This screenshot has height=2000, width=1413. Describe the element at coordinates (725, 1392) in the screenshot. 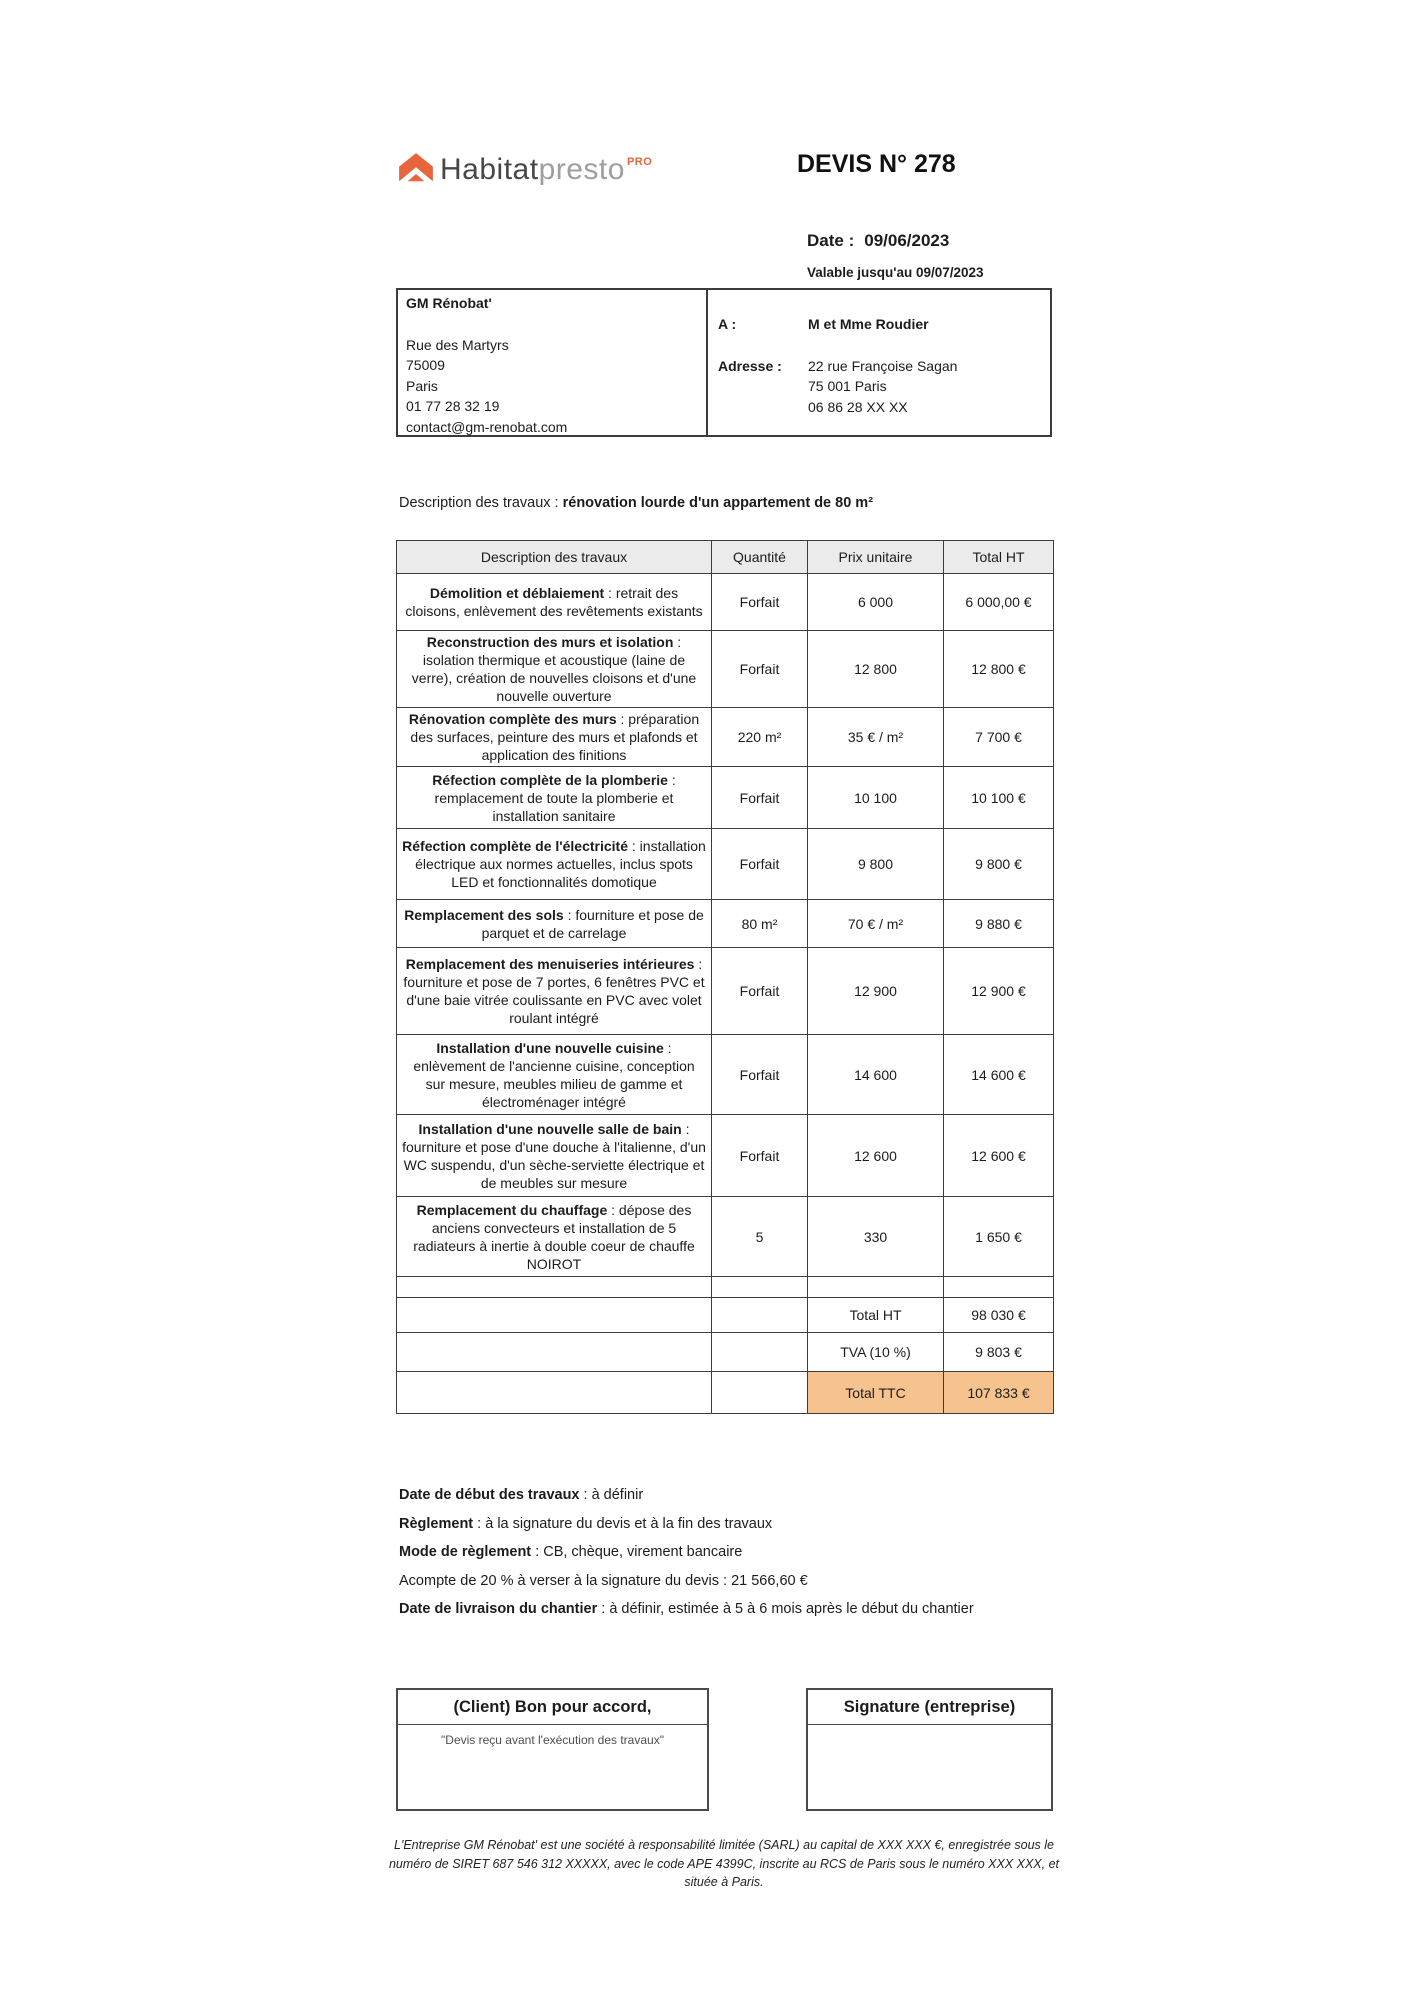

I see `totals-row: Total TTC 107 833 €` at that location.